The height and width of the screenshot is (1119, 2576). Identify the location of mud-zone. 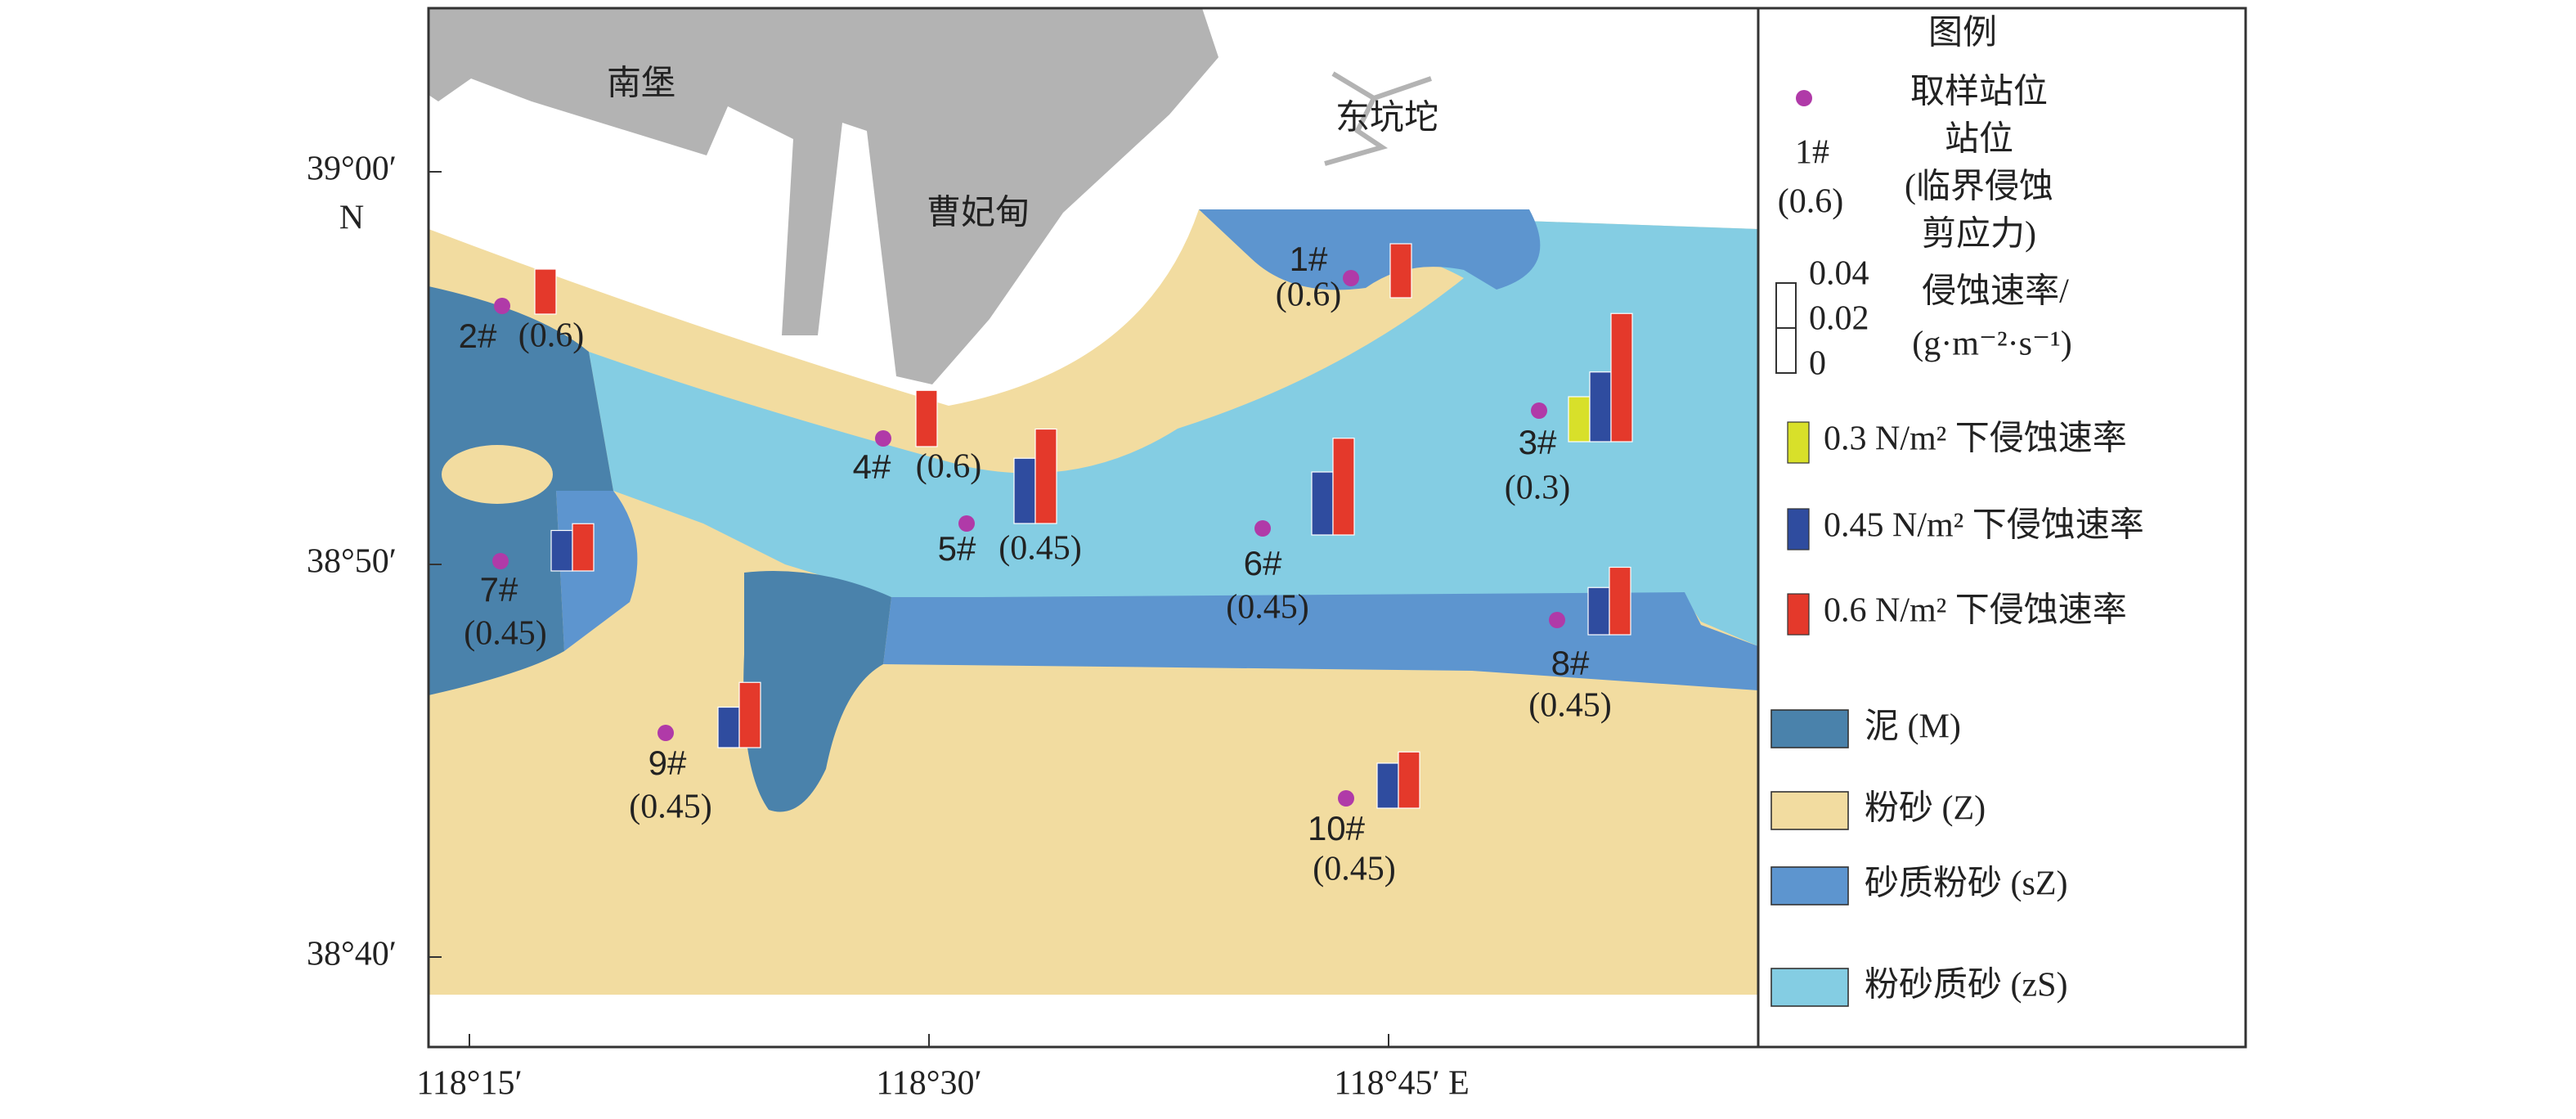
(817, 691).